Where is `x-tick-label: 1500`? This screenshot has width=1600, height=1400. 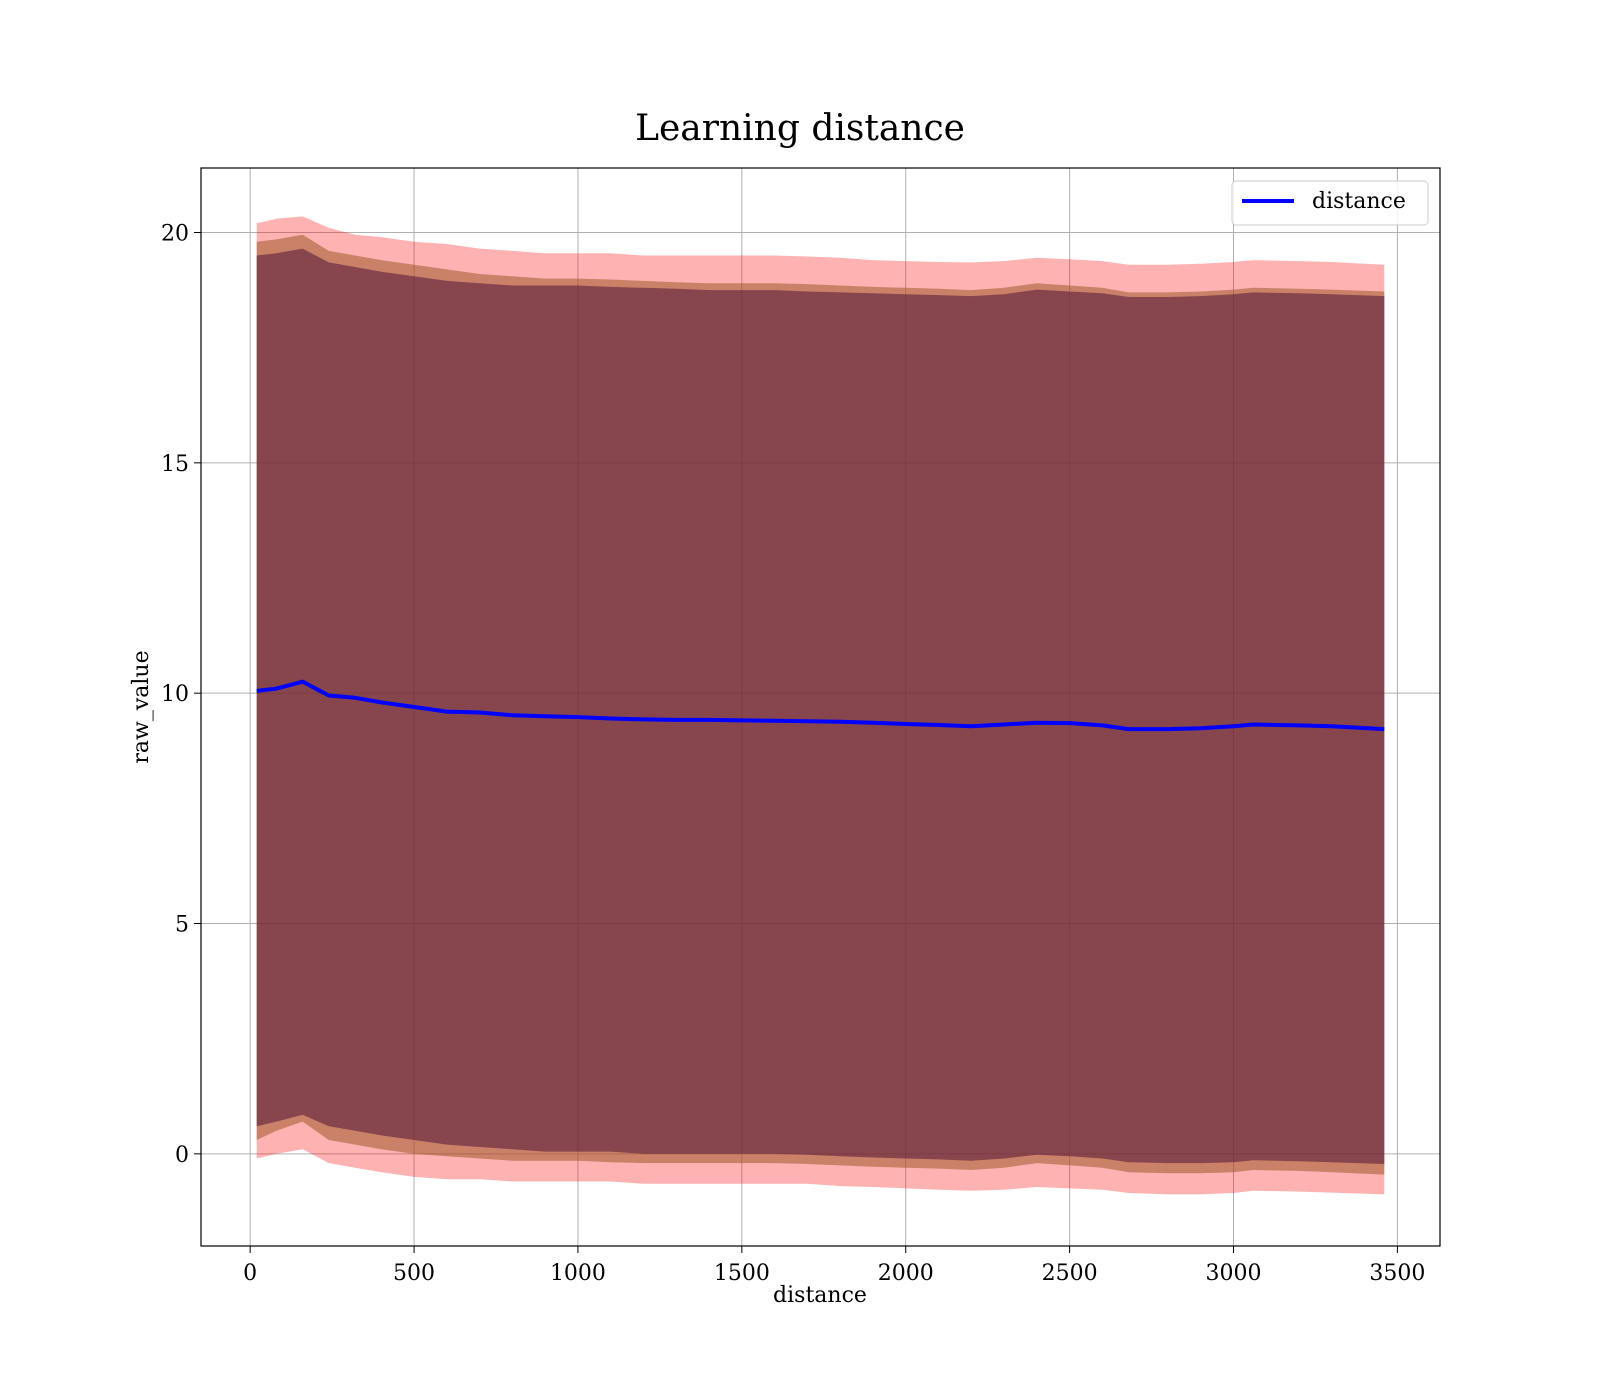 x-tick-label: 1500 is located at coordinates (742, 1273).